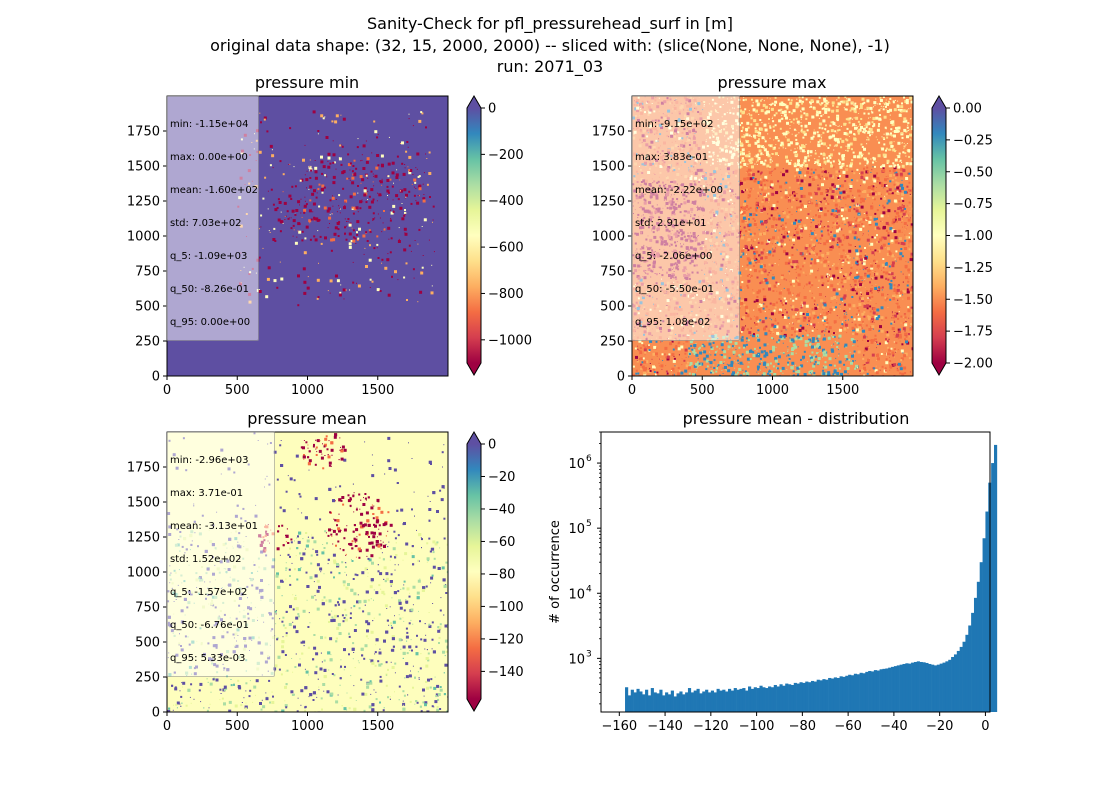 The height and width of the screenshot is (800, 1100). I want to click on figure-title-line-3: run: 2071_03, so click(550, 67).